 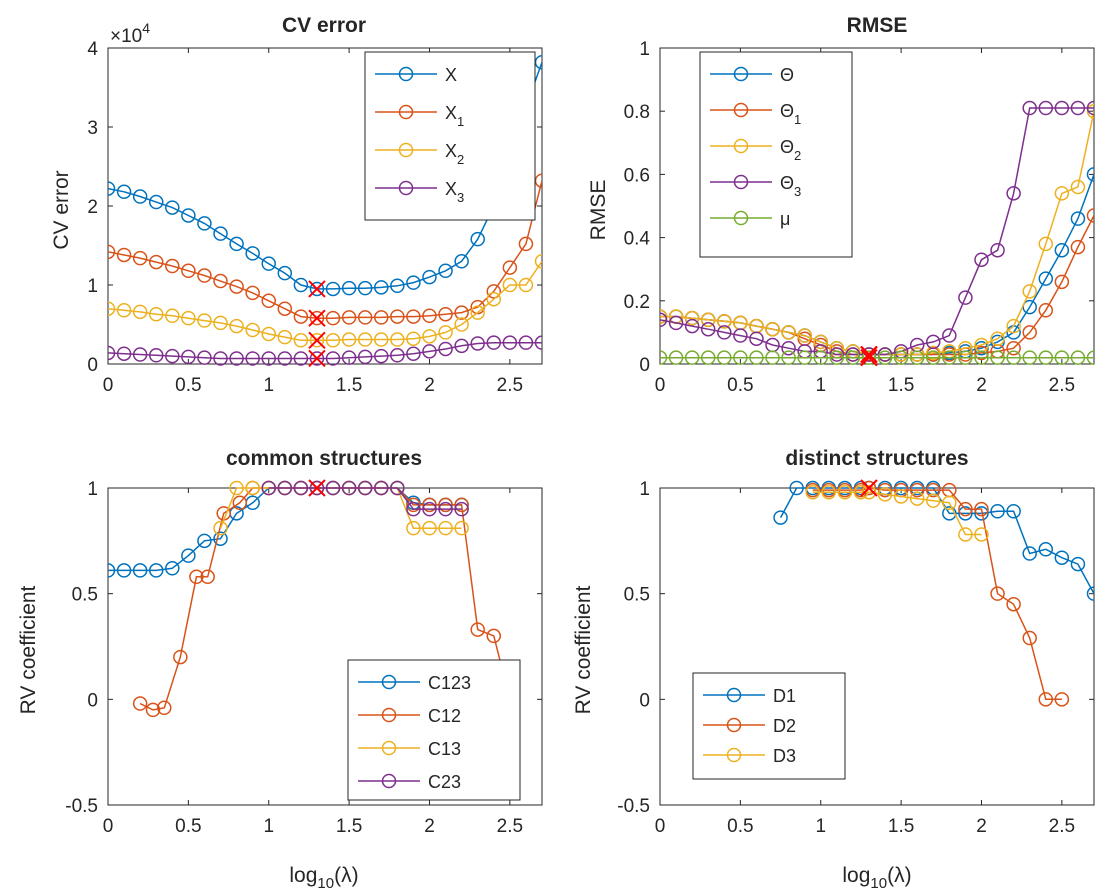 What do you see at coordinates (449, 683) in the screenshot?
I see `legend-label: C123` at bounding box center [449, 683].